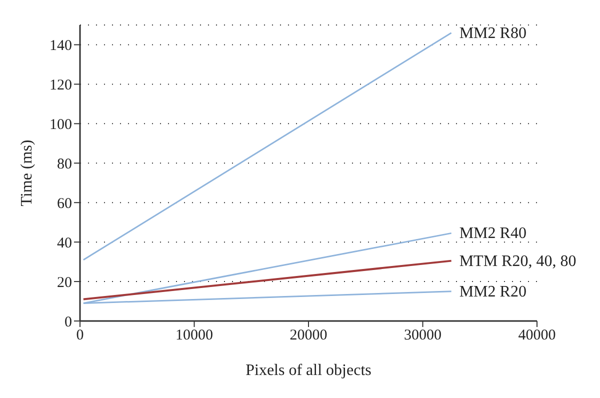 The height and width of the screenshot is (398, 600). Describe the element at coordinates (61, 124) in the screenshot. I see `y-tick-label: 100` at that location.